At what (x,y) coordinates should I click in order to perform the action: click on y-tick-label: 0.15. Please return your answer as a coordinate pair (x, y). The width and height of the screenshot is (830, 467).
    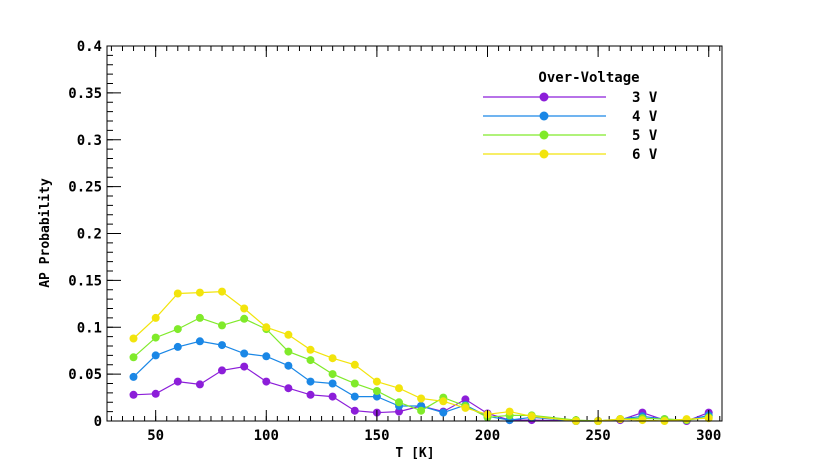
    Looking at the image, I should click on (85, 281).